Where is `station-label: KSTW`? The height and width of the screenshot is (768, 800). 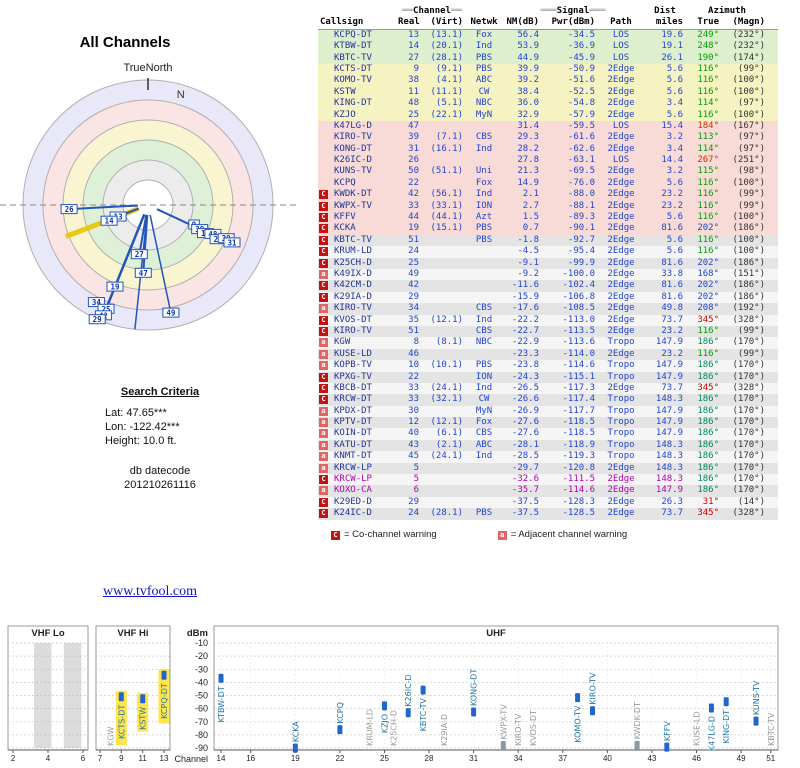 station-label: KSTW is located at coordinates (143, 718).